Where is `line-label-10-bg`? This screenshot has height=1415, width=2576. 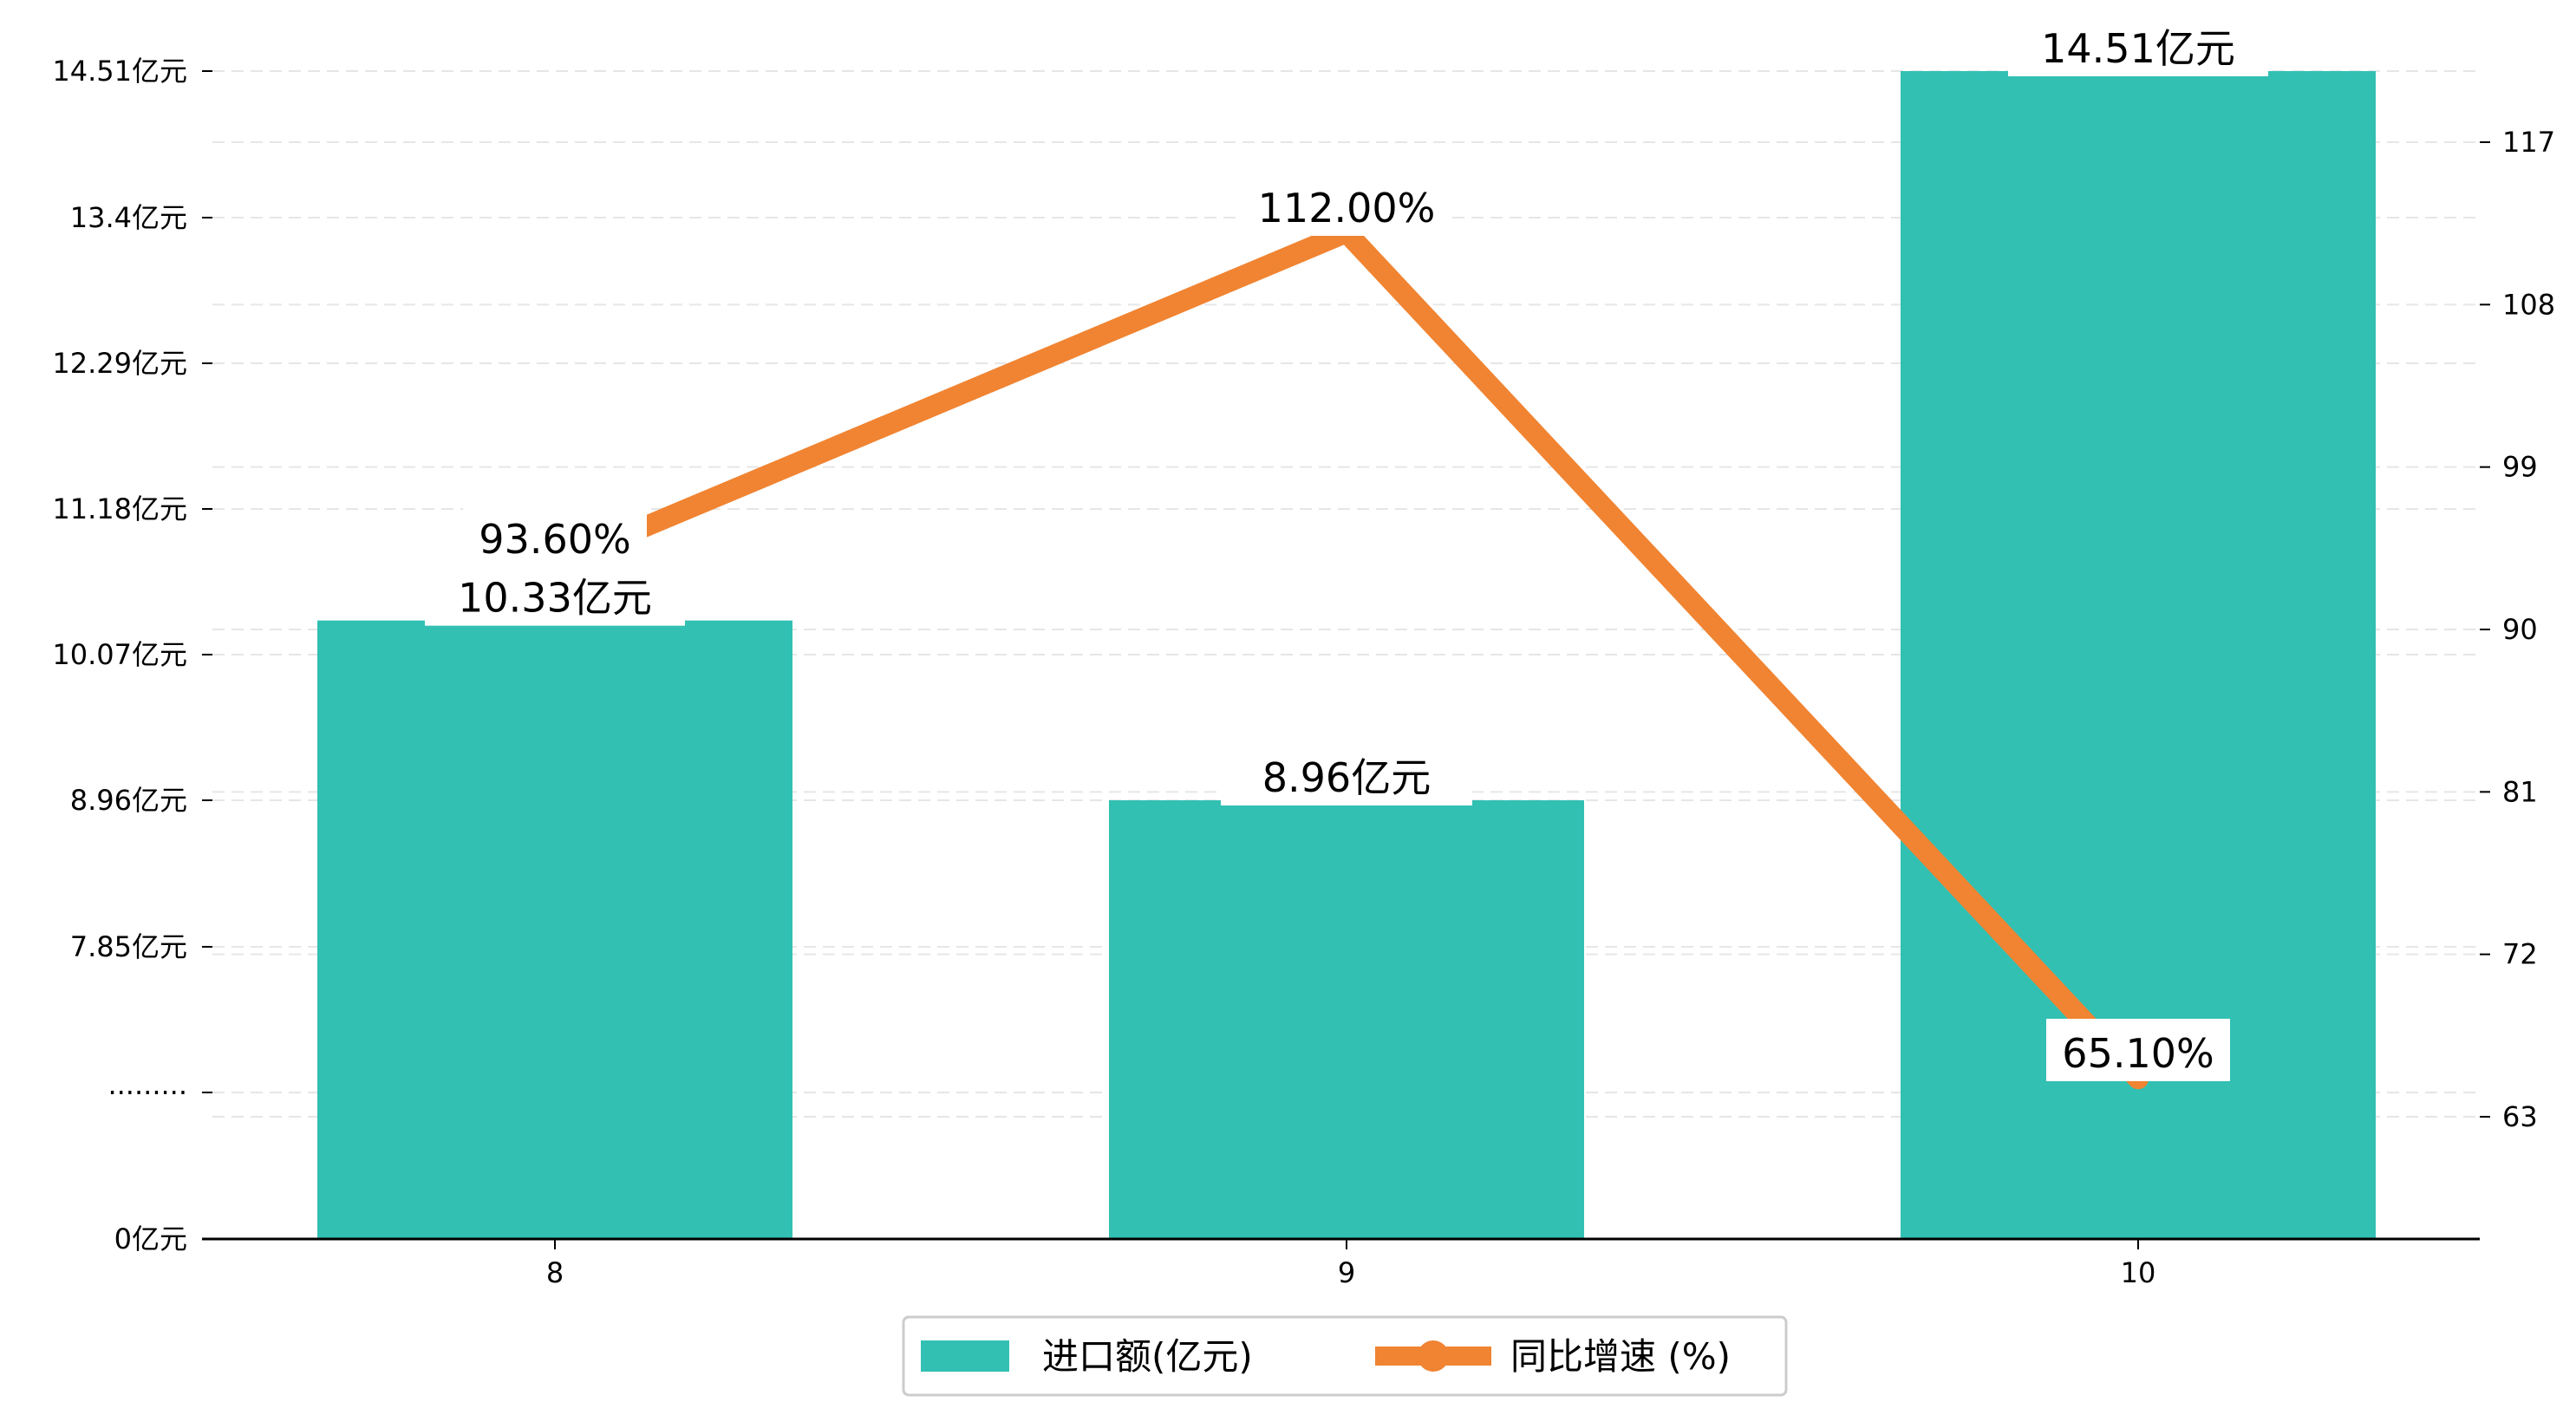
line-label-10-bg is located at coordinates (2138, 1050).